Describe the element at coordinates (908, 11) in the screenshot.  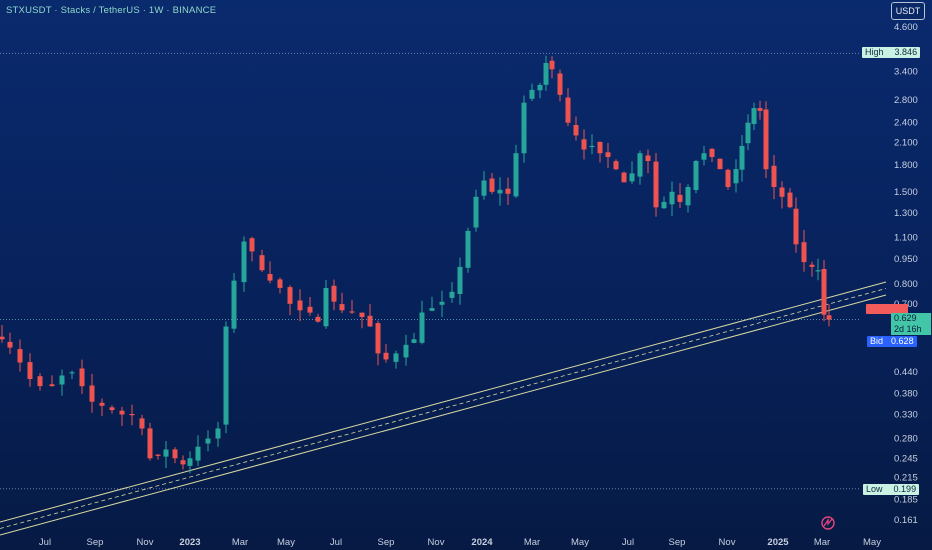
I see `currency-button: USDT` at that location.